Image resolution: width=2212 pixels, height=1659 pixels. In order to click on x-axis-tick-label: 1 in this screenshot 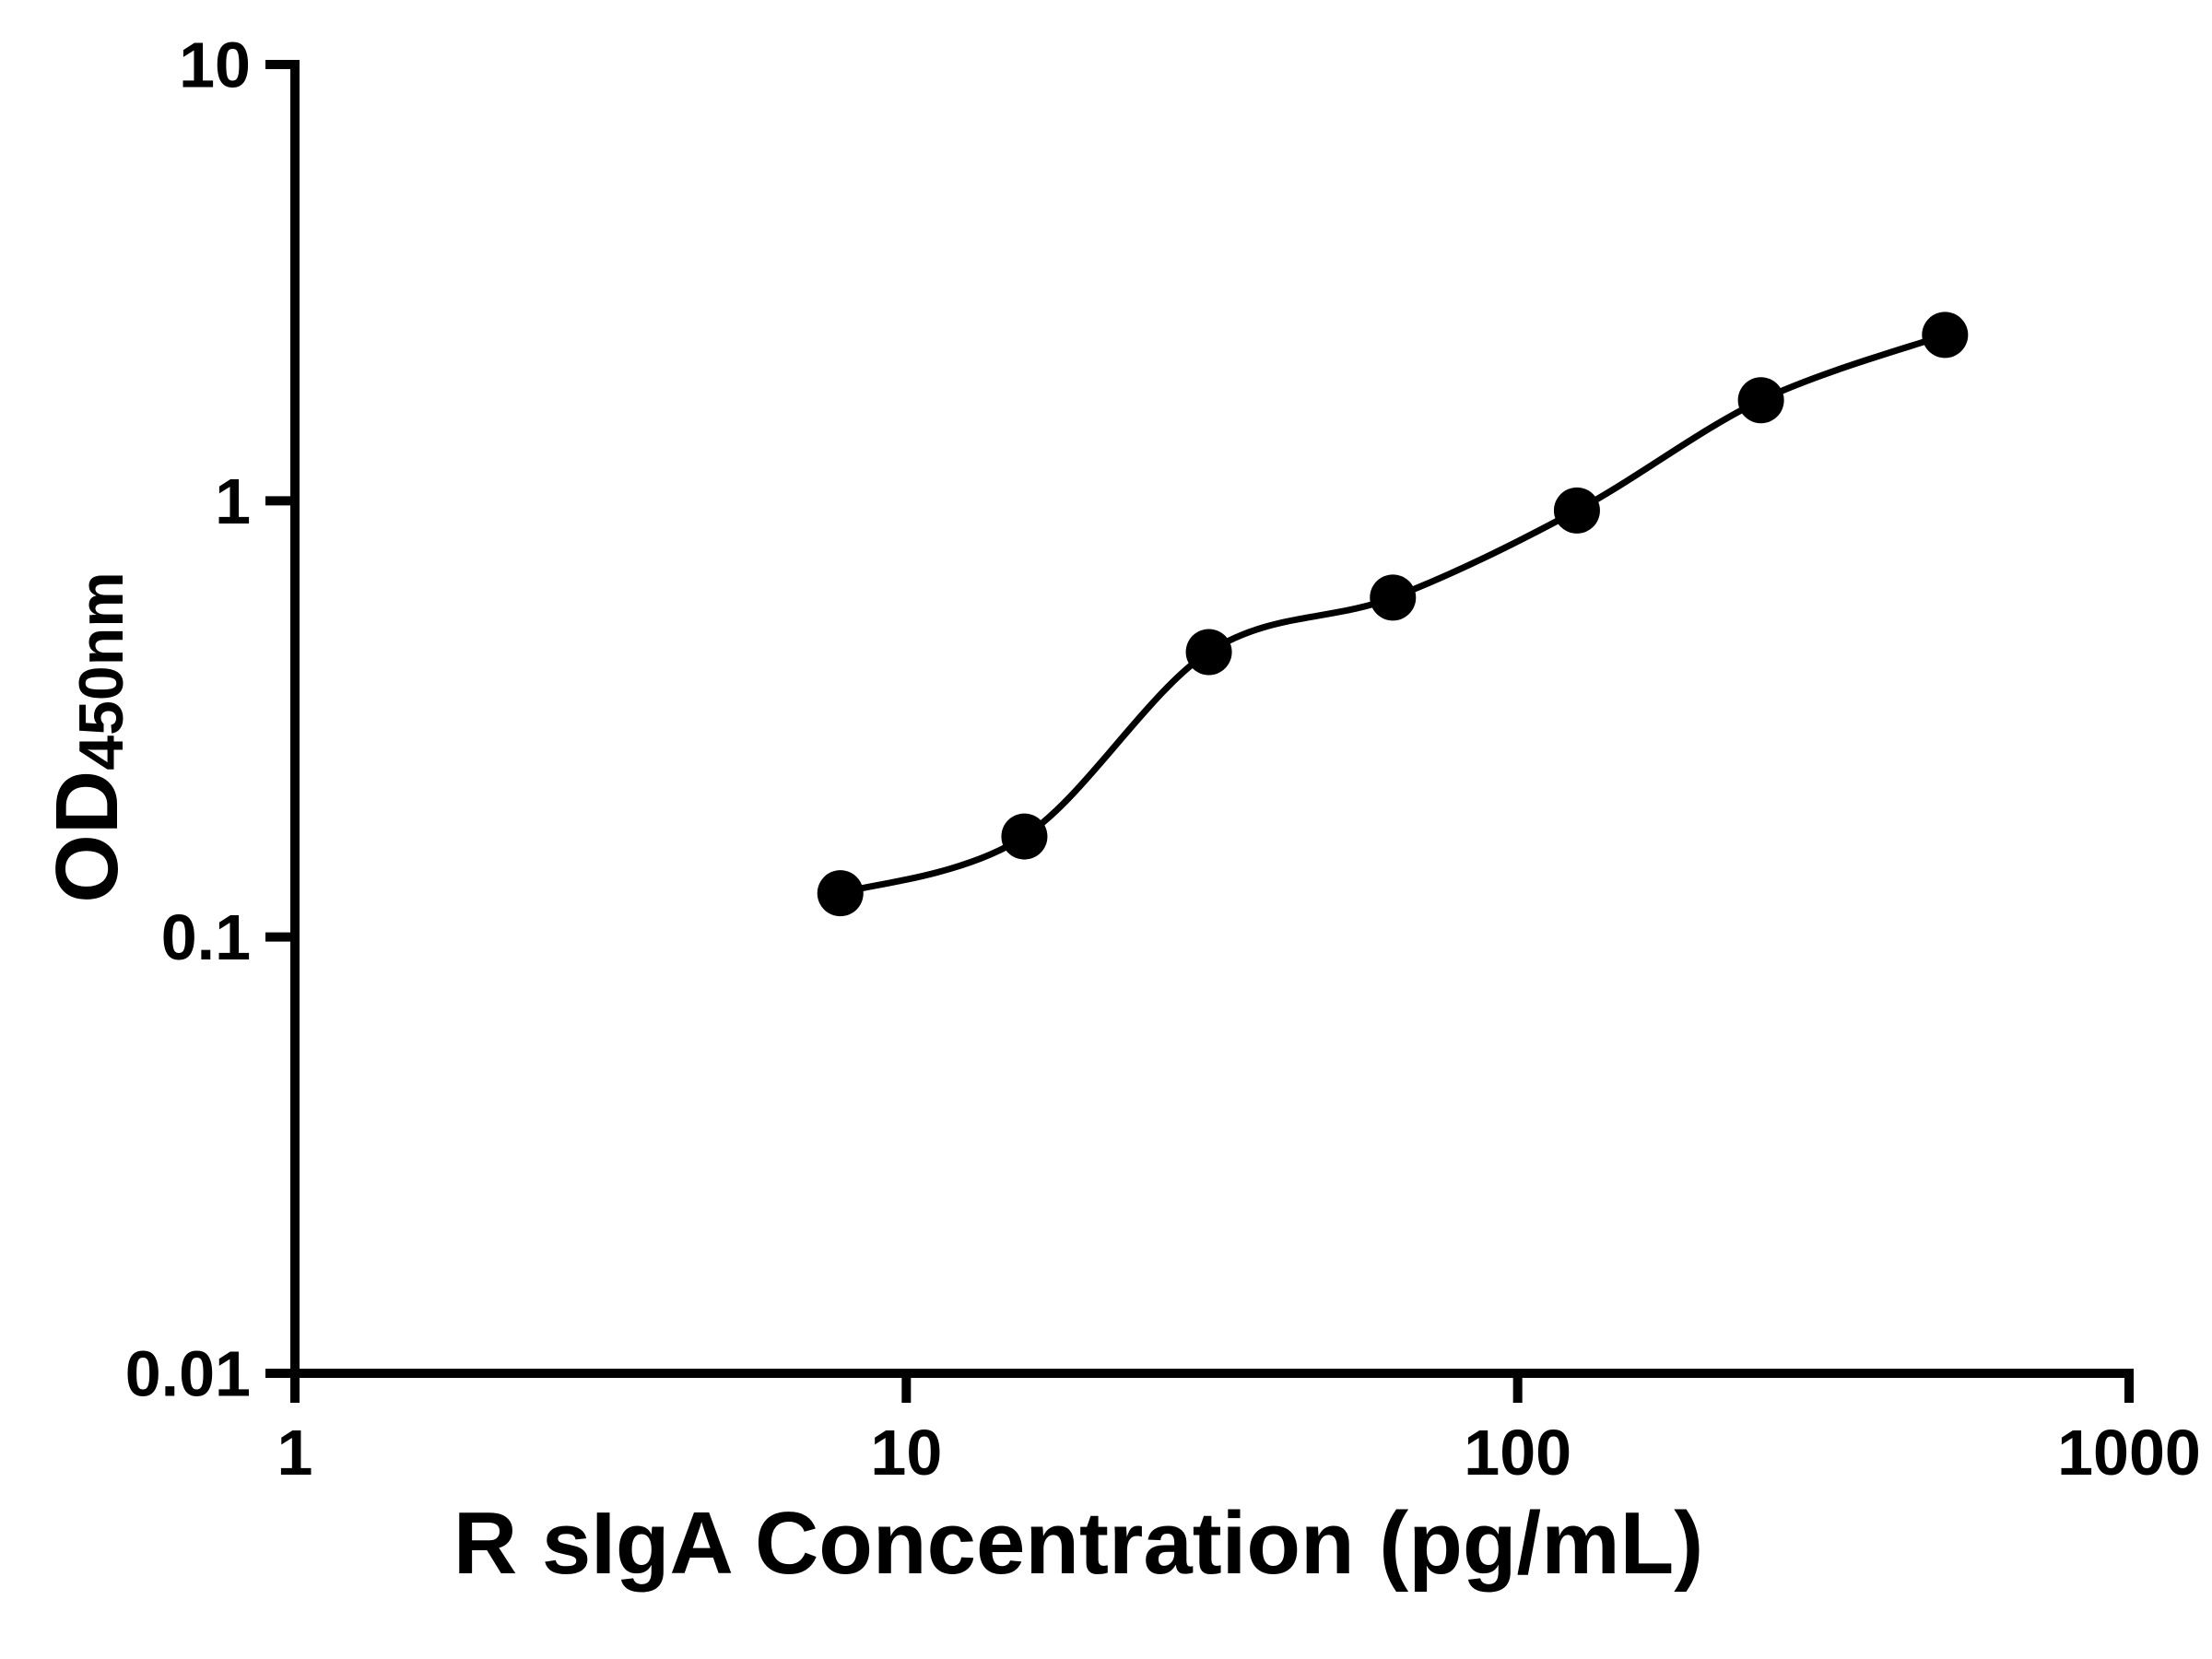, I will do `click(295, 1452)`.